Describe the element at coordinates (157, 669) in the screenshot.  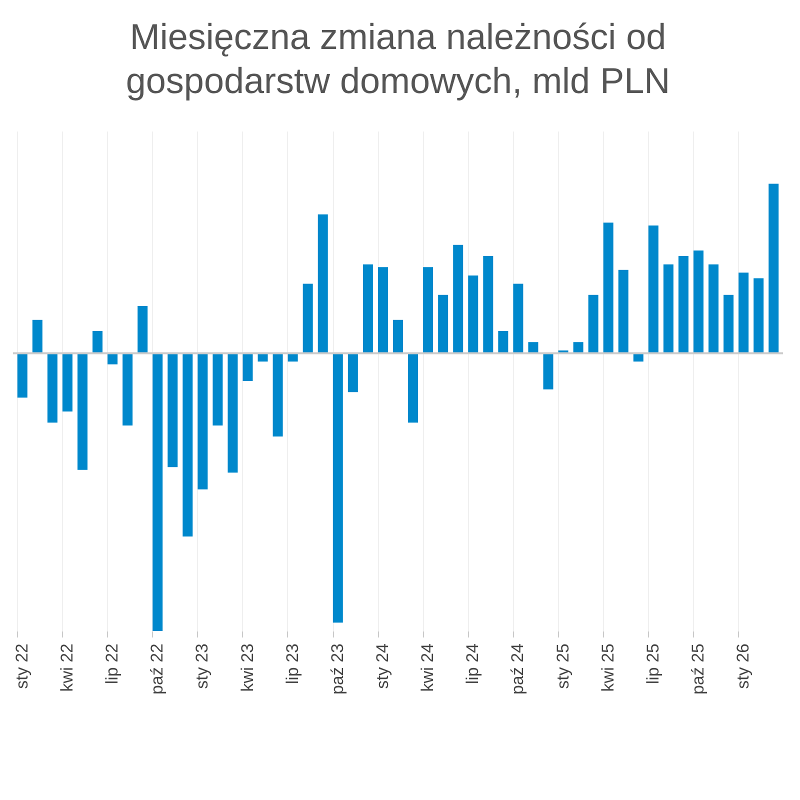
I see `x-tick-label: paź 22` at that location.